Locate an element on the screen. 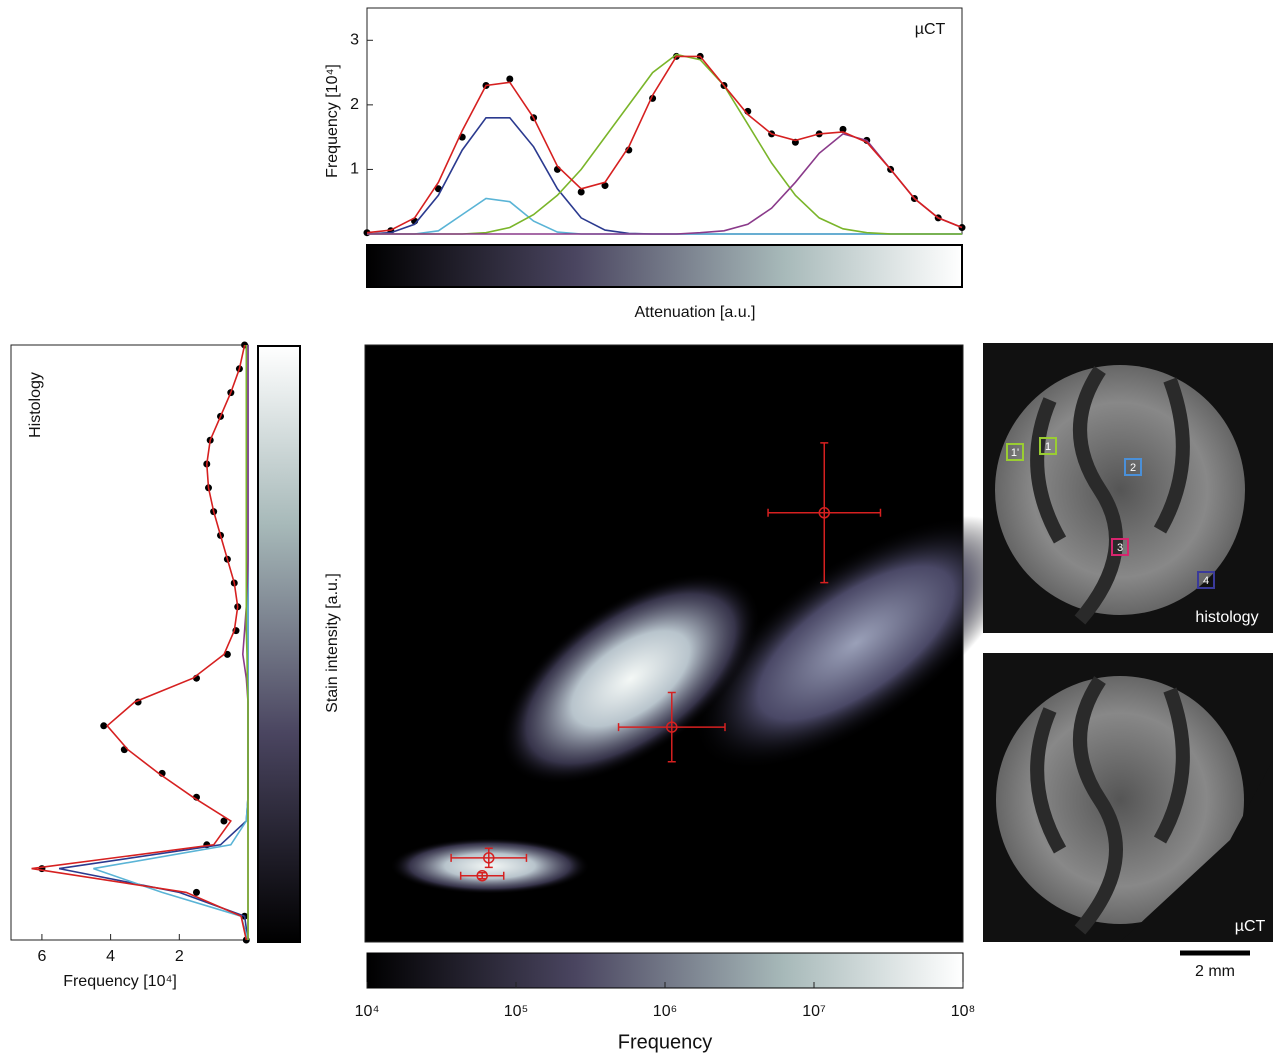  y-axis-title: Frequency [10⁴] is located at coordinates (332, 121).